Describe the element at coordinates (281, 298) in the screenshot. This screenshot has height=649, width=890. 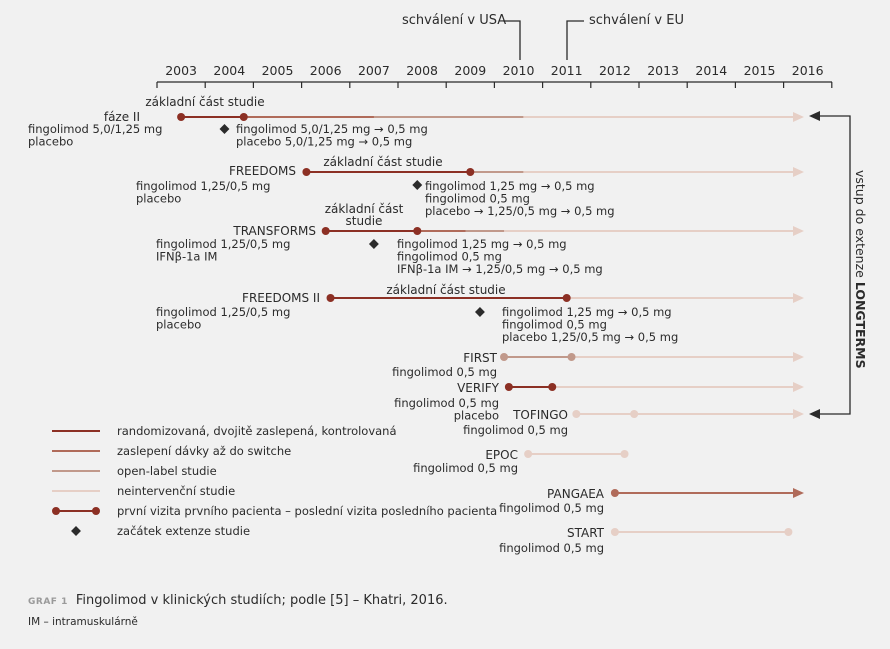
I see `study-freedoms-ii-name: FREEDOMS II` at that location.